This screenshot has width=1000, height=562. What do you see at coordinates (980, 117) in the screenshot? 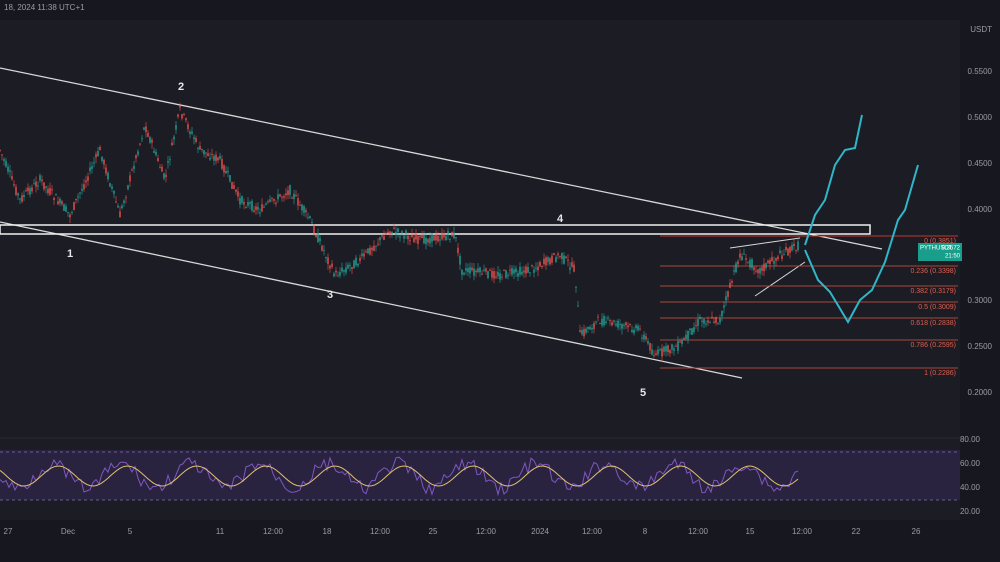
I see `price-axis-label: 0.5000` at bounding box center [980, 117].